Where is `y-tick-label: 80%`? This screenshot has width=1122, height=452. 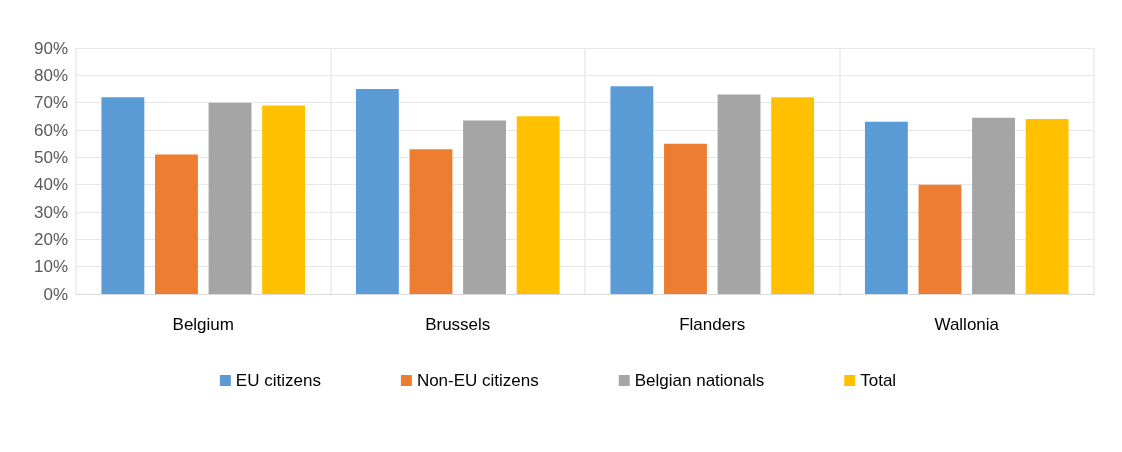 y-tick-label: 80% is located at coordinates (50, 75).